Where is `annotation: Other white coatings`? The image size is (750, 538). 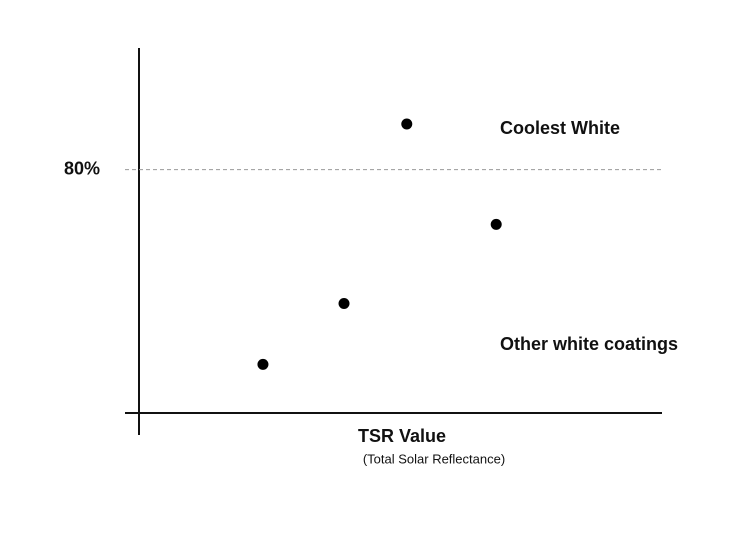 annotation: Other white coatings is located at coordinates (589, 344).